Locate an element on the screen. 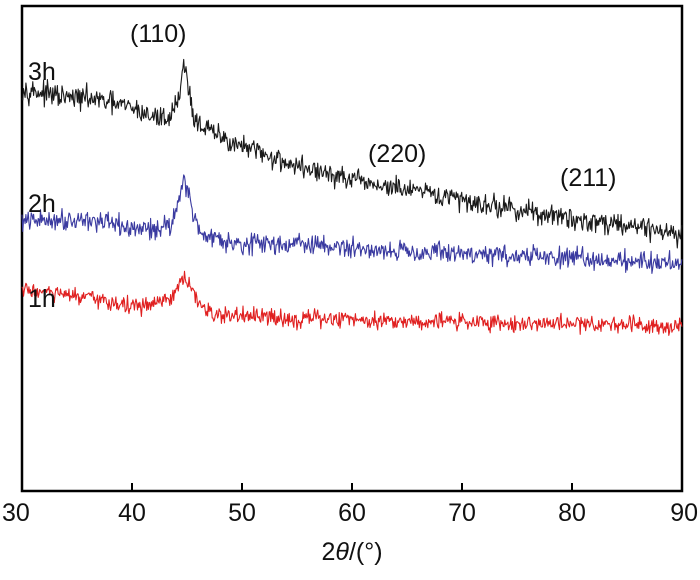  x-tick-label-50: 50 is located at coordinates (242, 513).